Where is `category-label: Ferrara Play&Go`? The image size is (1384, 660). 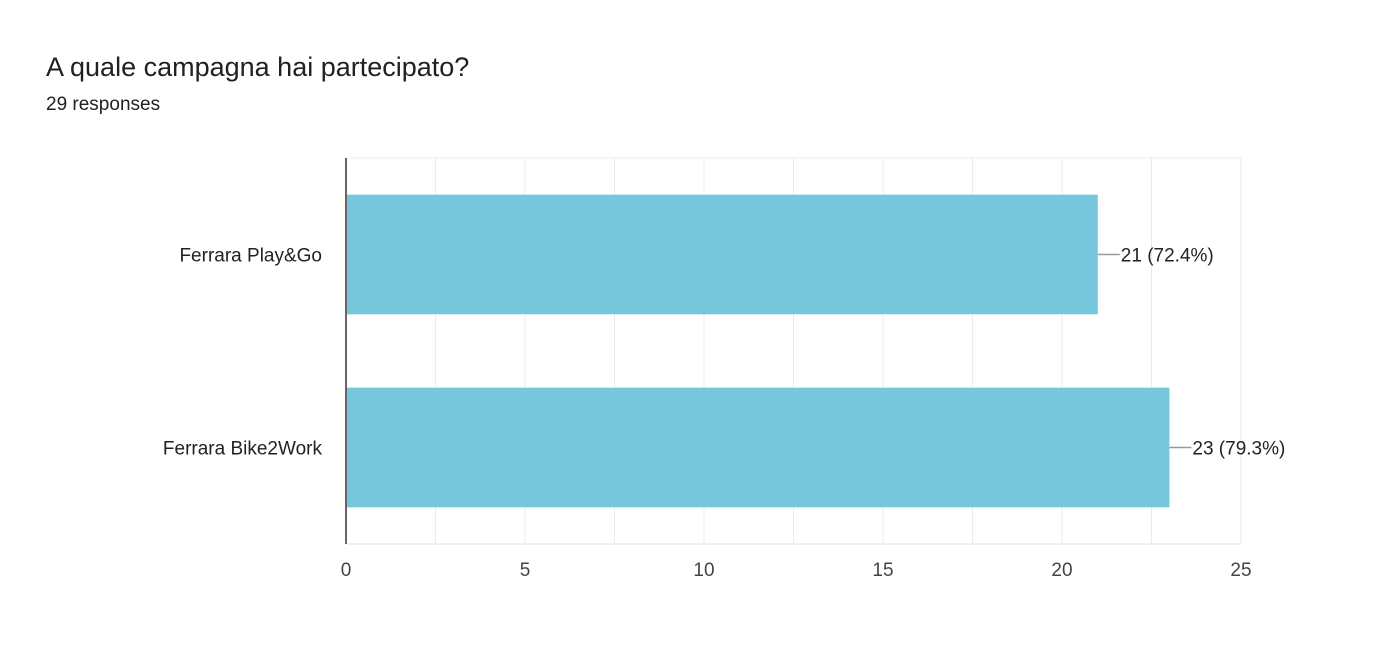
category-label: Ferrara Play&Go is located at coordinates (250, 256).